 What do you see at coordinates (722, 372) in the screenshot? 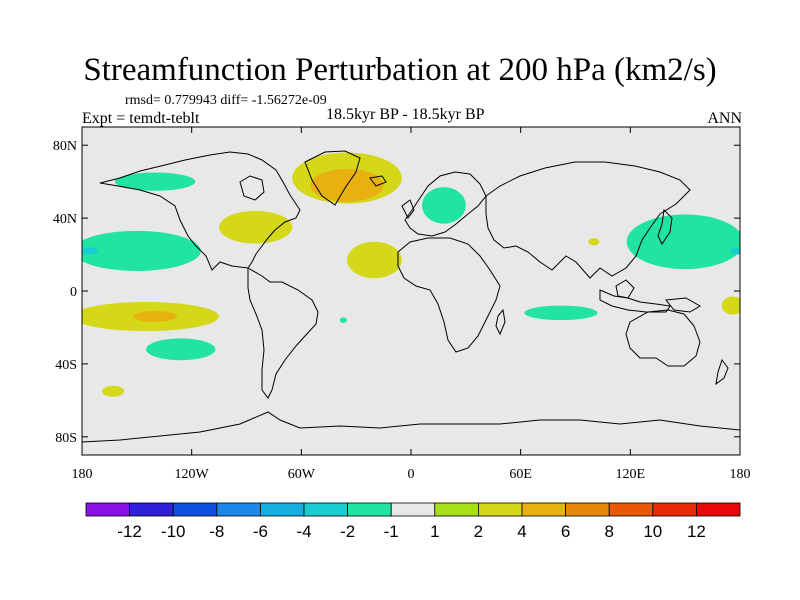
I see `coast-new-zealand` at bounding box center [722, 372].